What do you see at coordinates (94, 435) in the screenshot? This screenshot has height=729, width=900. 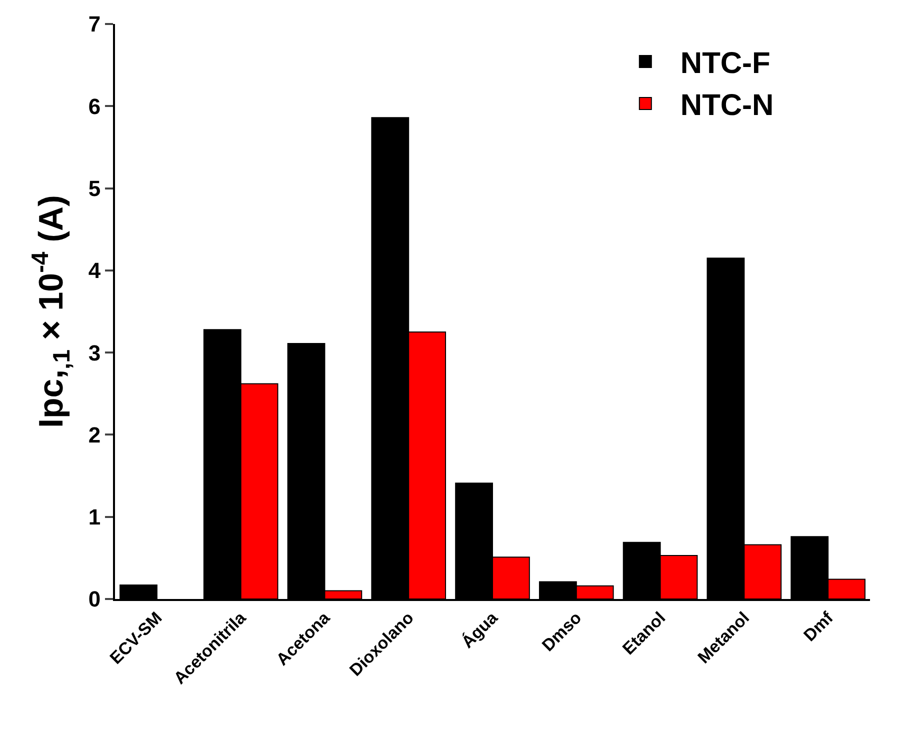 I see `y-tick-label: 2` at bounding box center [94, 435].